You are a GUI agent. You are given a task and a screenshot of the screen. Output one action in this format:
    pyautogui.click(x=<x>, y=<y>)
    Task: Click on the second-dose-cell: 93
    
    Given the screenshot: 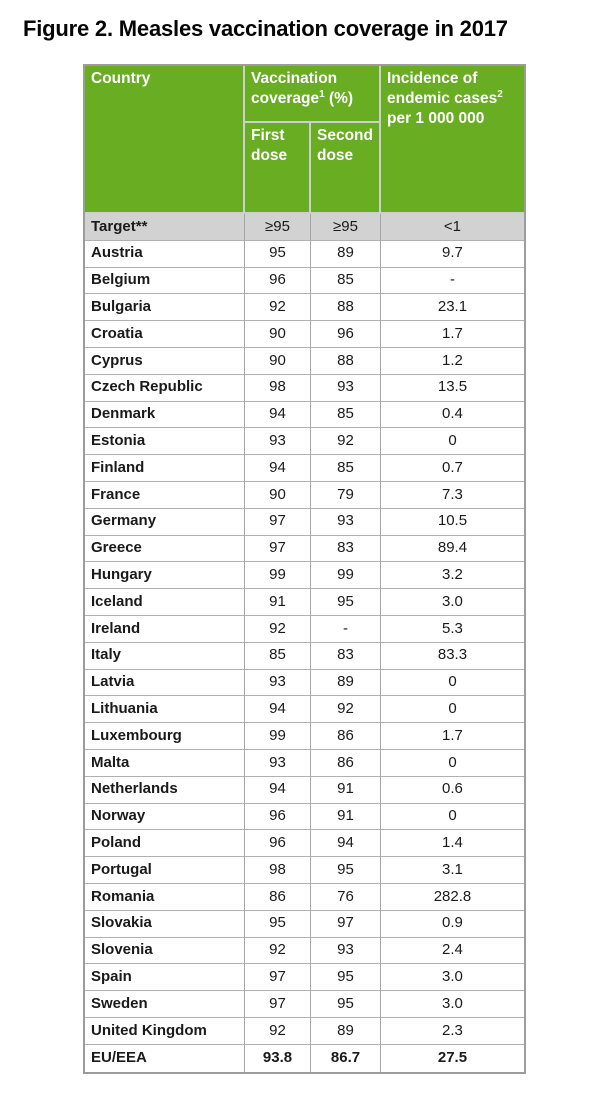 What is the action you would take?
    pyautogui.click(x=346, y=951)
    